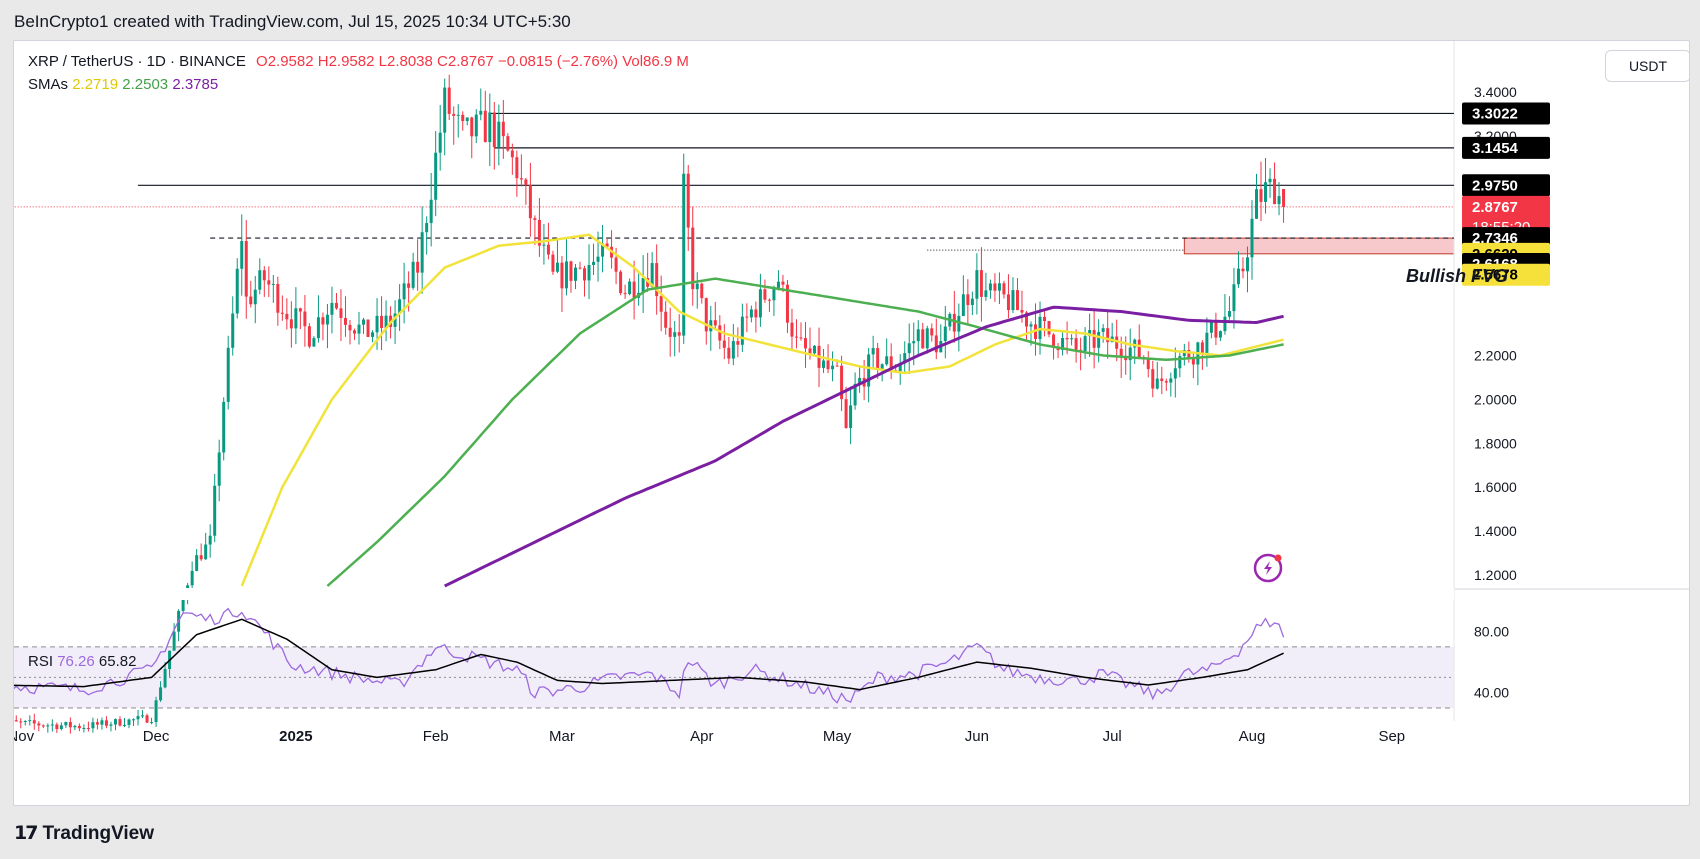 The image size is (1700, 859). What do you see at coordinates (1457, 276) in the screenshot?
I see `fvg-label: Bullish FVG` at bounding box center [1457, 276].